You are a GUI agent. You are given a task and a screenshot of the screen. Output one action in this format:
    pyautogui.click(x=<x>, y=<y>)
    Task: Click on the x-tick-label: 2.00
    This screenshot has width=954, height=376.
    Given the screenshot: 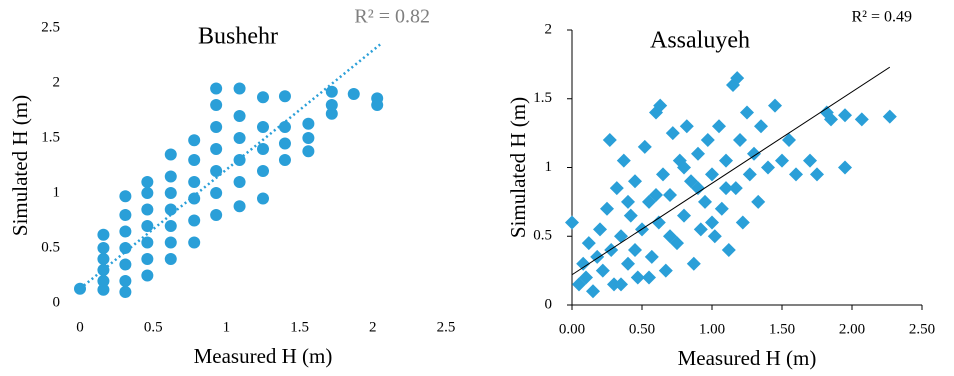 What is the action you would take?
    pyautogui.click(x=852, y=329)
    